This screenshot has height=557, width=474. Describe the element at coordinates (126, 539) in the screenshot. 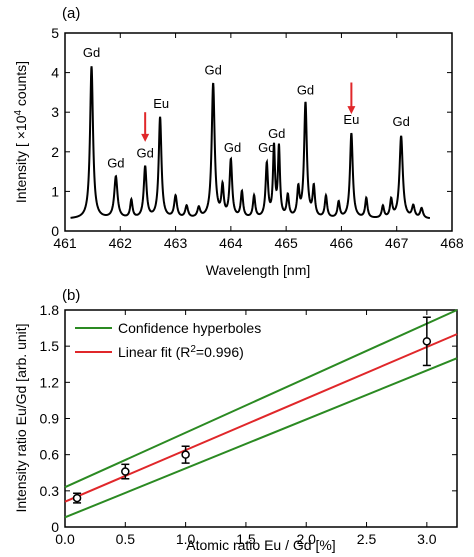

I see `x-tick-label: 0.5` at that location.